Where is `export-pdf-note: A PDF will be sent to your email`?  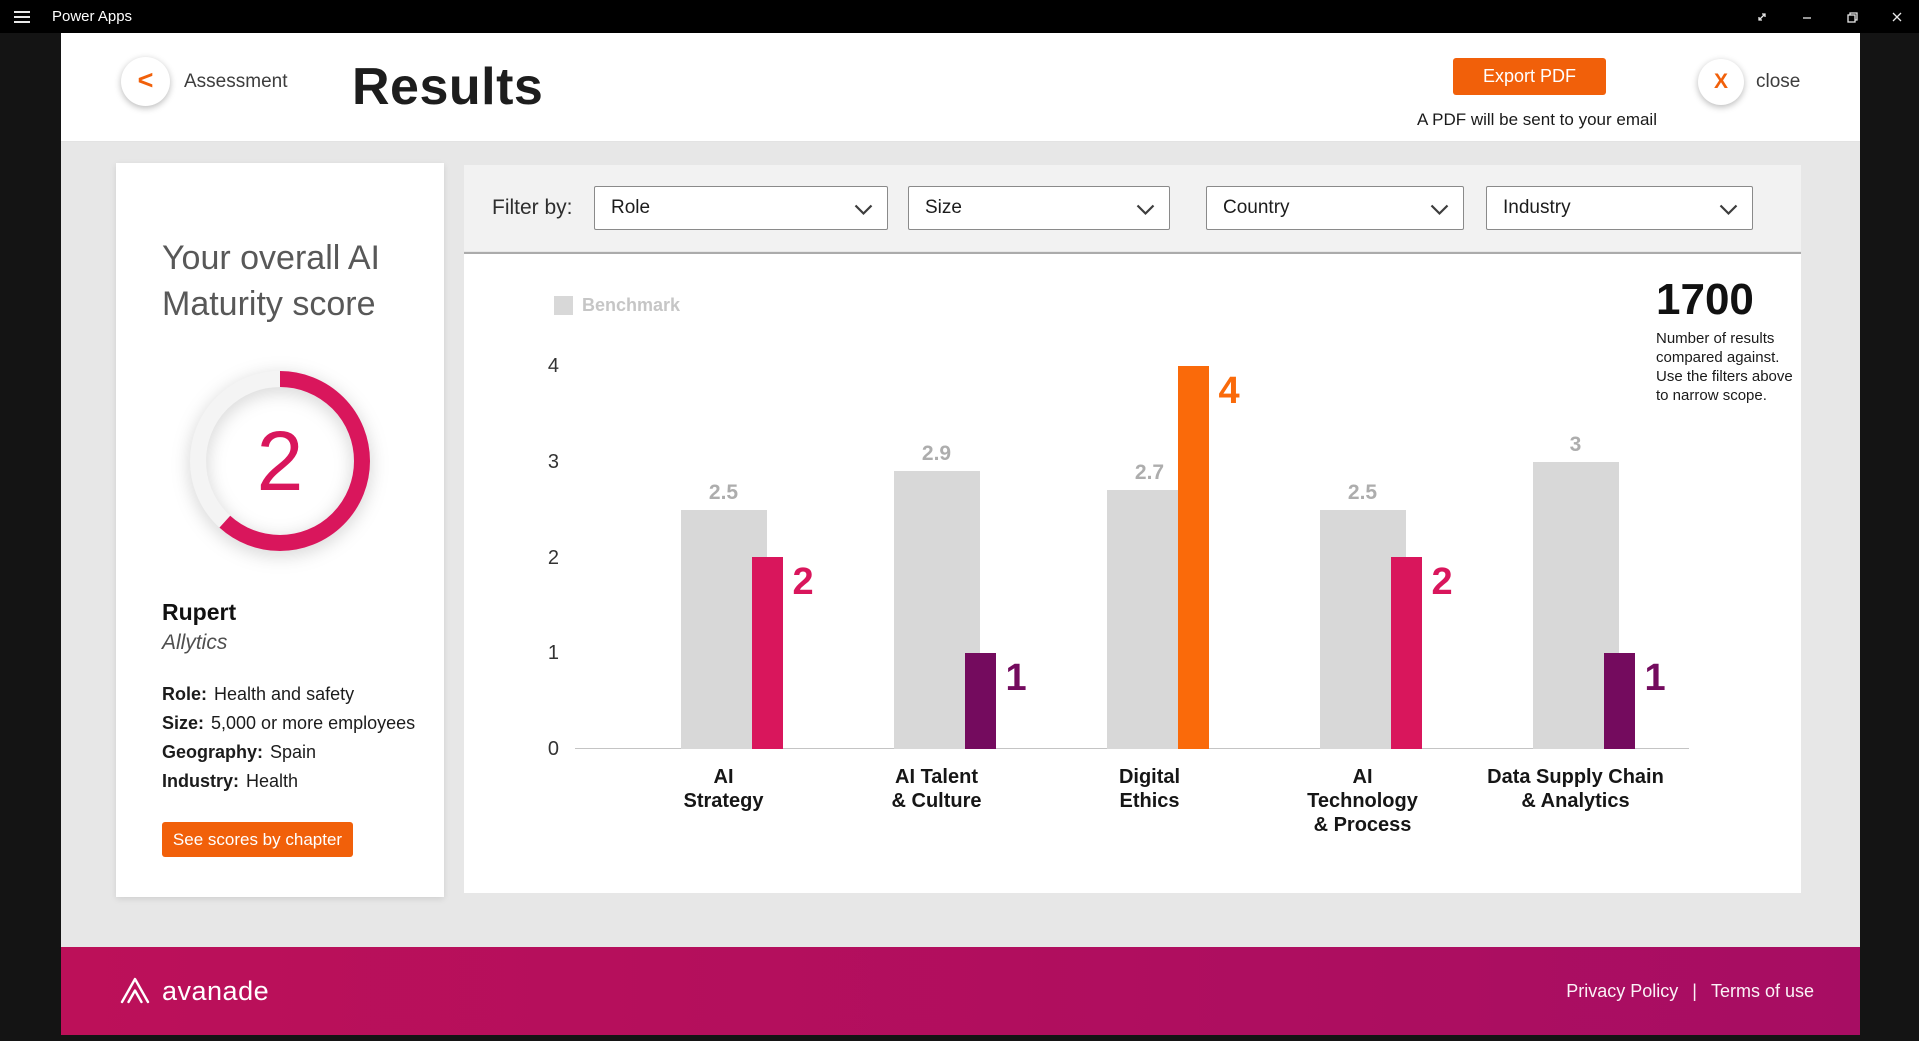
export-pdf-note: A PDF will be sent to your email is located at coordinates (1537, 119).